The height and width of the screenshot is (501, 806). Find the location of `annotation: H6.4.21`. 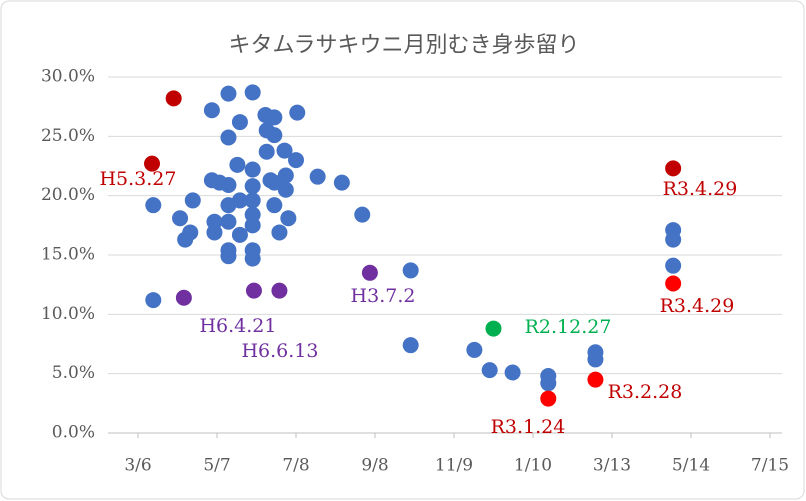

annotation: H6.4.21 is located at coordinates (237, 326).